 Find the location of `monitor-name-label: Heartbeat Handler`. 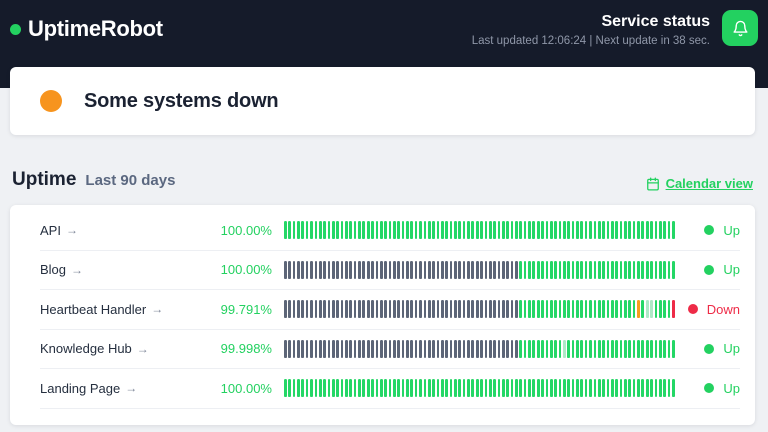

monitor-name-label: Heartbeat Handler is located at coordinates (93, 309).